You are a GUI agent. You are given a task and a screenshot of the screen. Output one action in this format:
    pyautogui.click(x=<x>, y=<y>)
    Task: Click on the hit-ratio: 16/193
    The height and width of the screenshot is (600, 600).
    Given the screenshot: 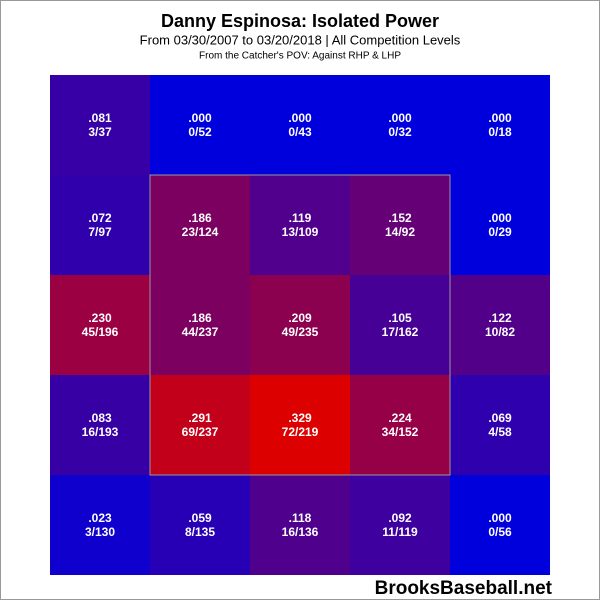 What is the action you would take?
    pyautogui.click(x=100, y=432)
    